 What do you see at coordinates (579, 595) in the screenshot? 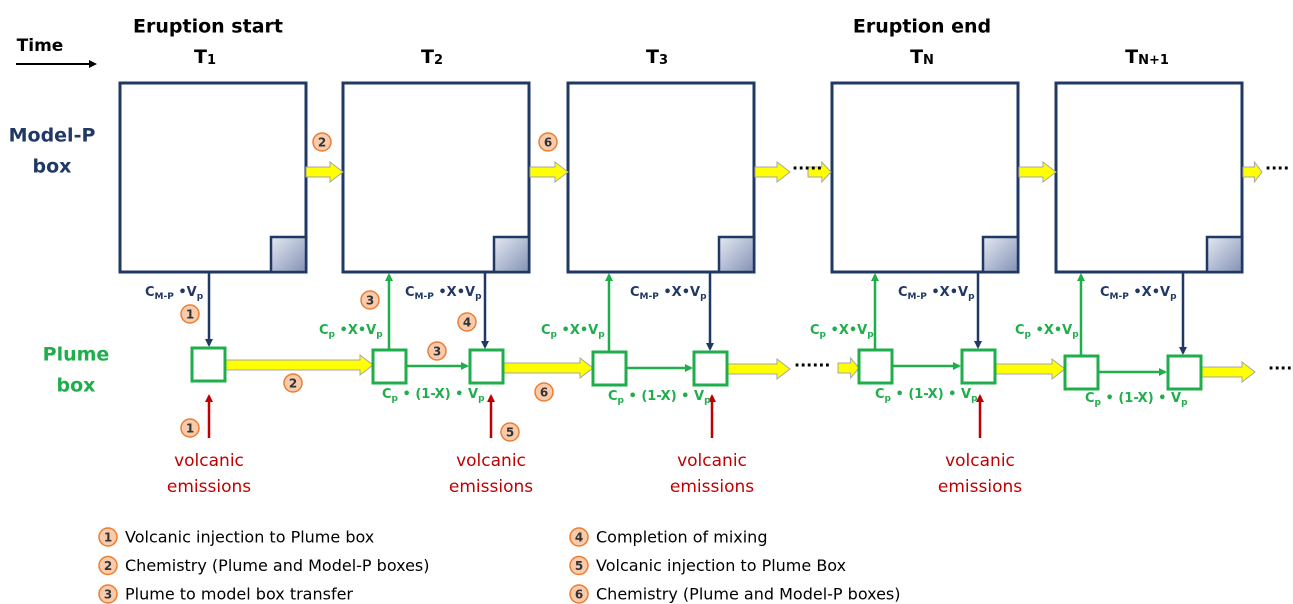
I see `legend-number: 6` at bounding box center [579, 595].